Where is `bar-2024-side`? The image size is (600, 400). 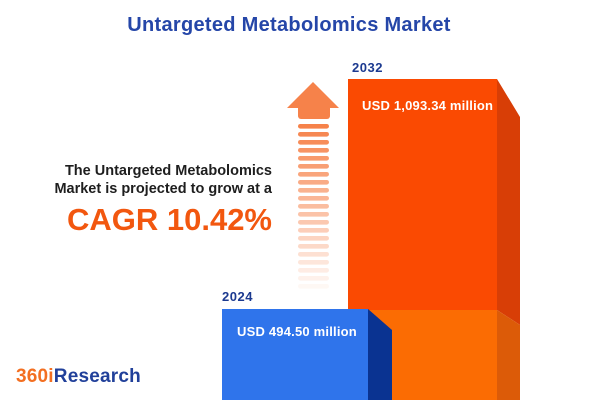
bar-2024-side is located at coordinates (380, 354).